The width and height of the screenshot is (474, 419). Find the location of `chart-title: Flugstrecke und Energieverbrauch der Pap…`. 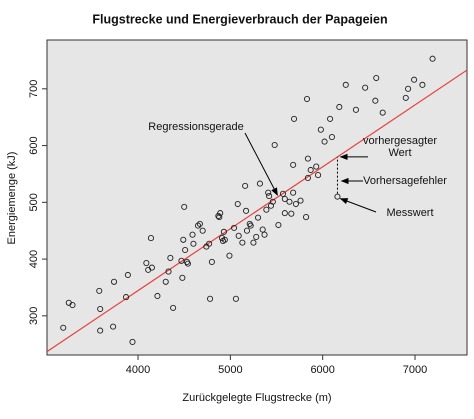

chart-title: Flugstrecke und Energieverbrauch der Pap… is located at coordinates (239, 19).